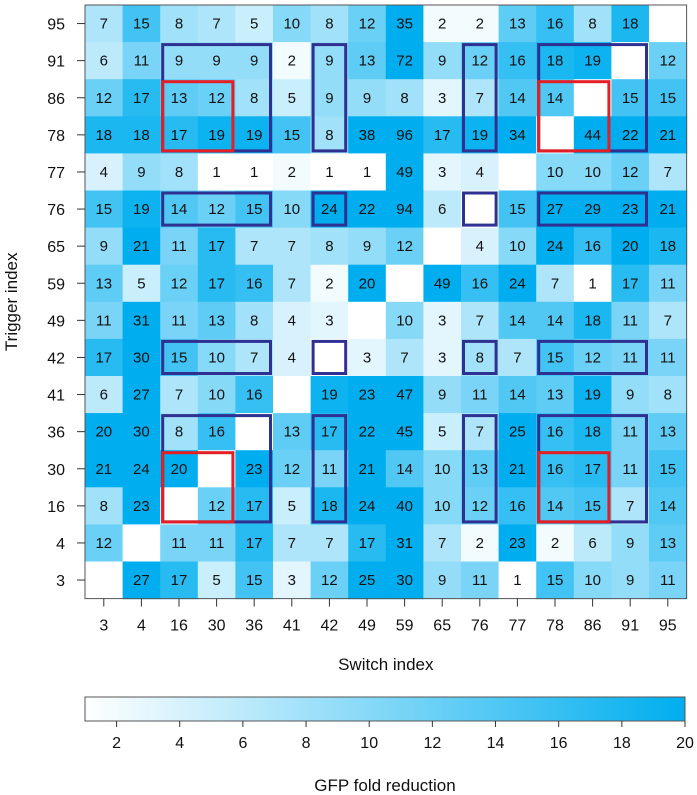  I want to click on cell-value-label: 94, so click(404, 209).